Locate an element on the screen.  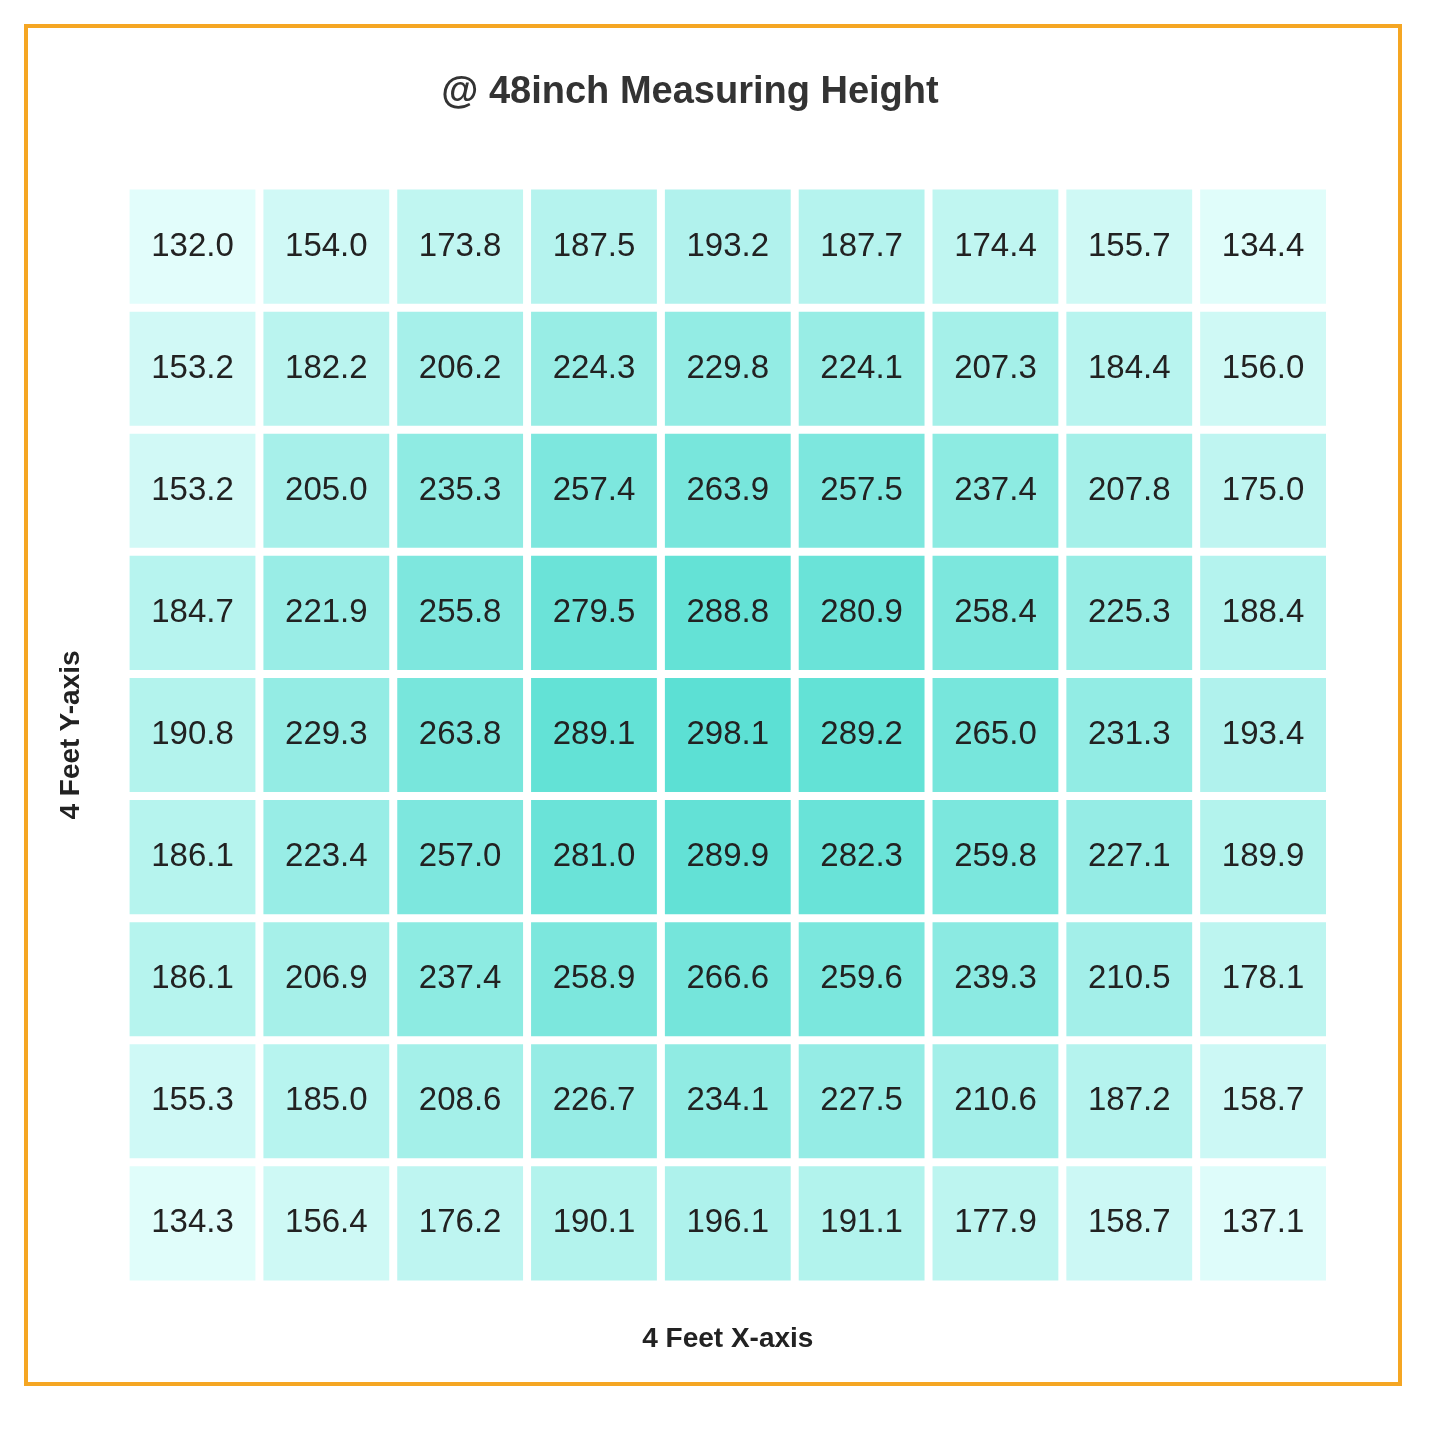
data-label: 177.9 is located at coordinates (995, 1221).